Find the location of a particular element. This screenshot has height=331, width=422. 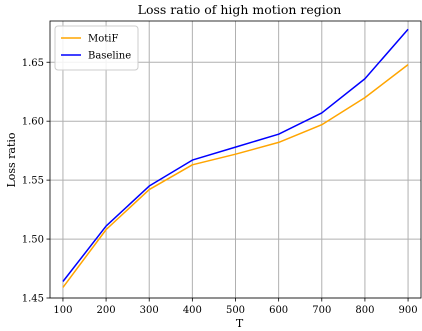

x-tick-label: 300 is located at coordinates (149, 310).